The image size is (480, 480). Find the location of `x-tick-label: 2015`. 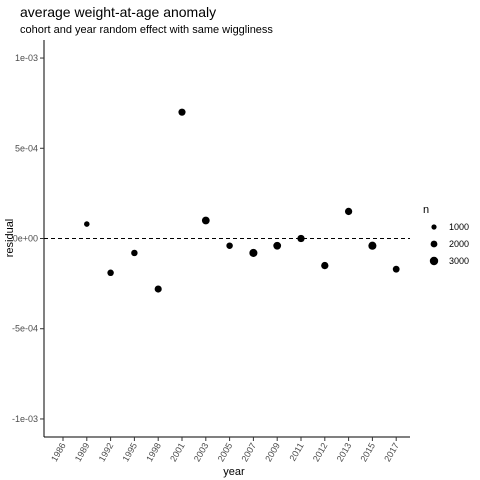

x-tick-label: 2015 is located at coordinates (367, 452).